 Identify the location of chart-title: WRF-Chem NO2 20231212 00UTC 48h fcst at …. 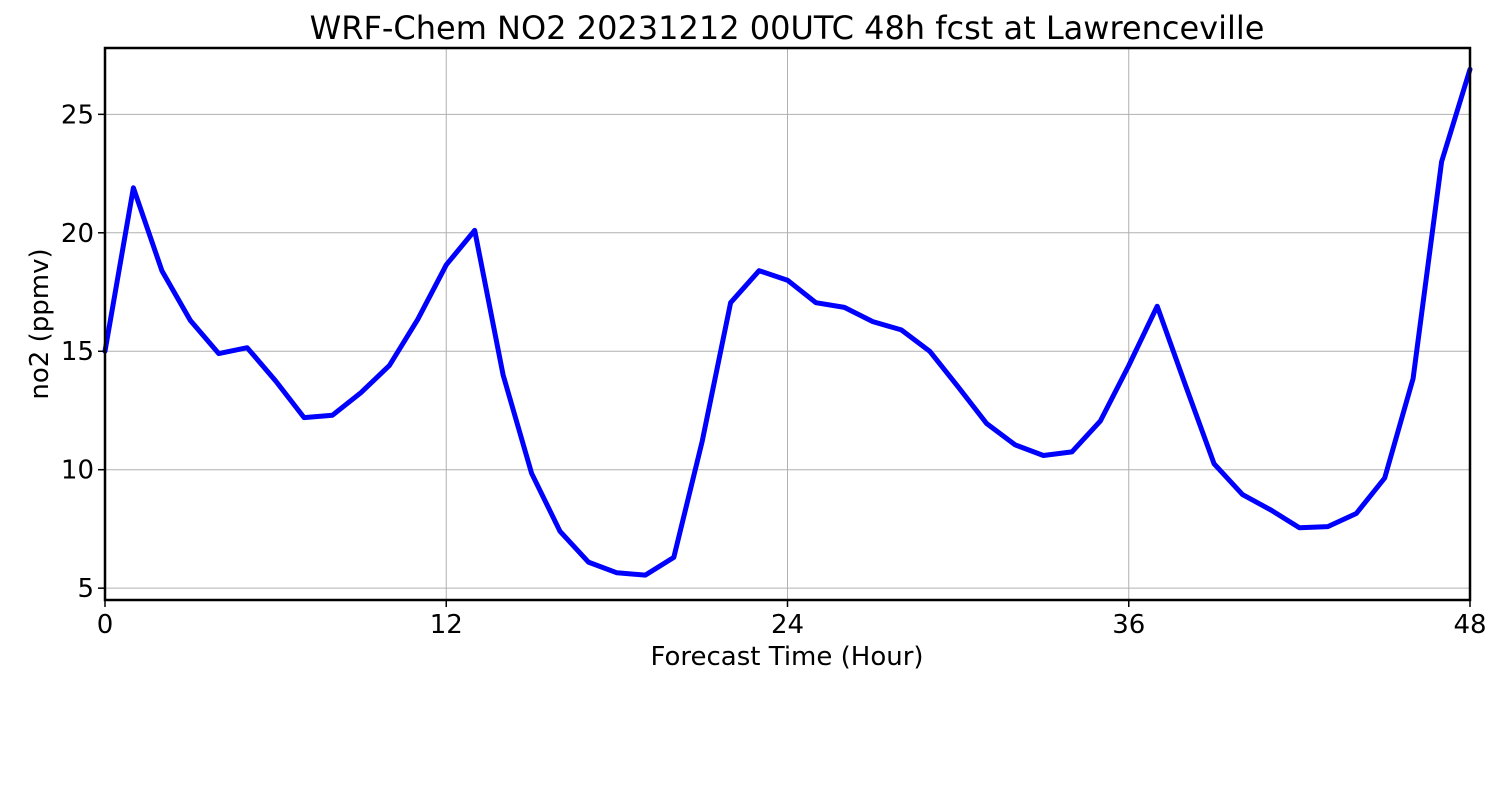
(787, 28).